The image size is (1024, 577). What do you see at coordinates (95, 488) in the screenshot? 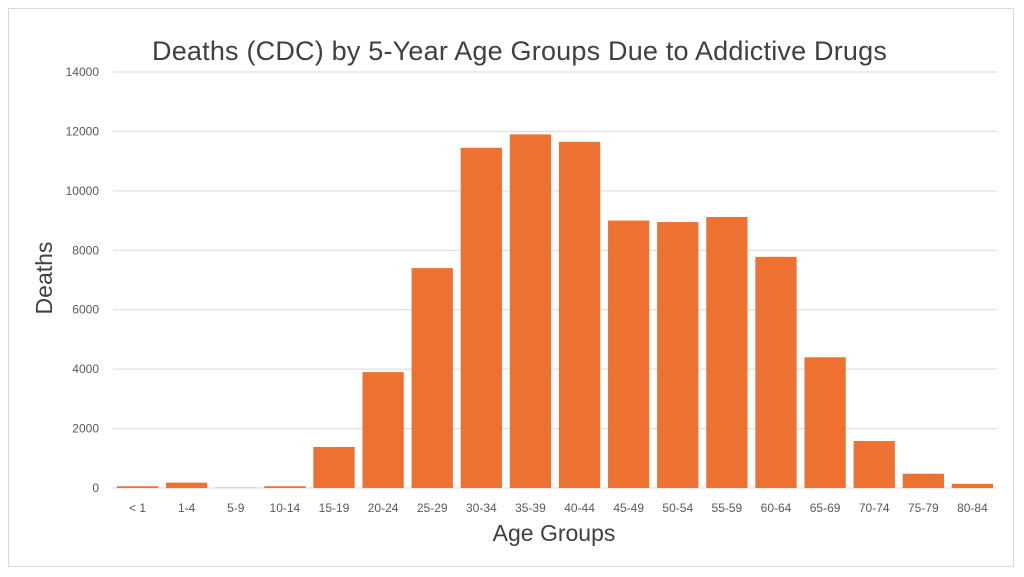
I see `y-tick-label: 0` at bounding box center [95, 488].